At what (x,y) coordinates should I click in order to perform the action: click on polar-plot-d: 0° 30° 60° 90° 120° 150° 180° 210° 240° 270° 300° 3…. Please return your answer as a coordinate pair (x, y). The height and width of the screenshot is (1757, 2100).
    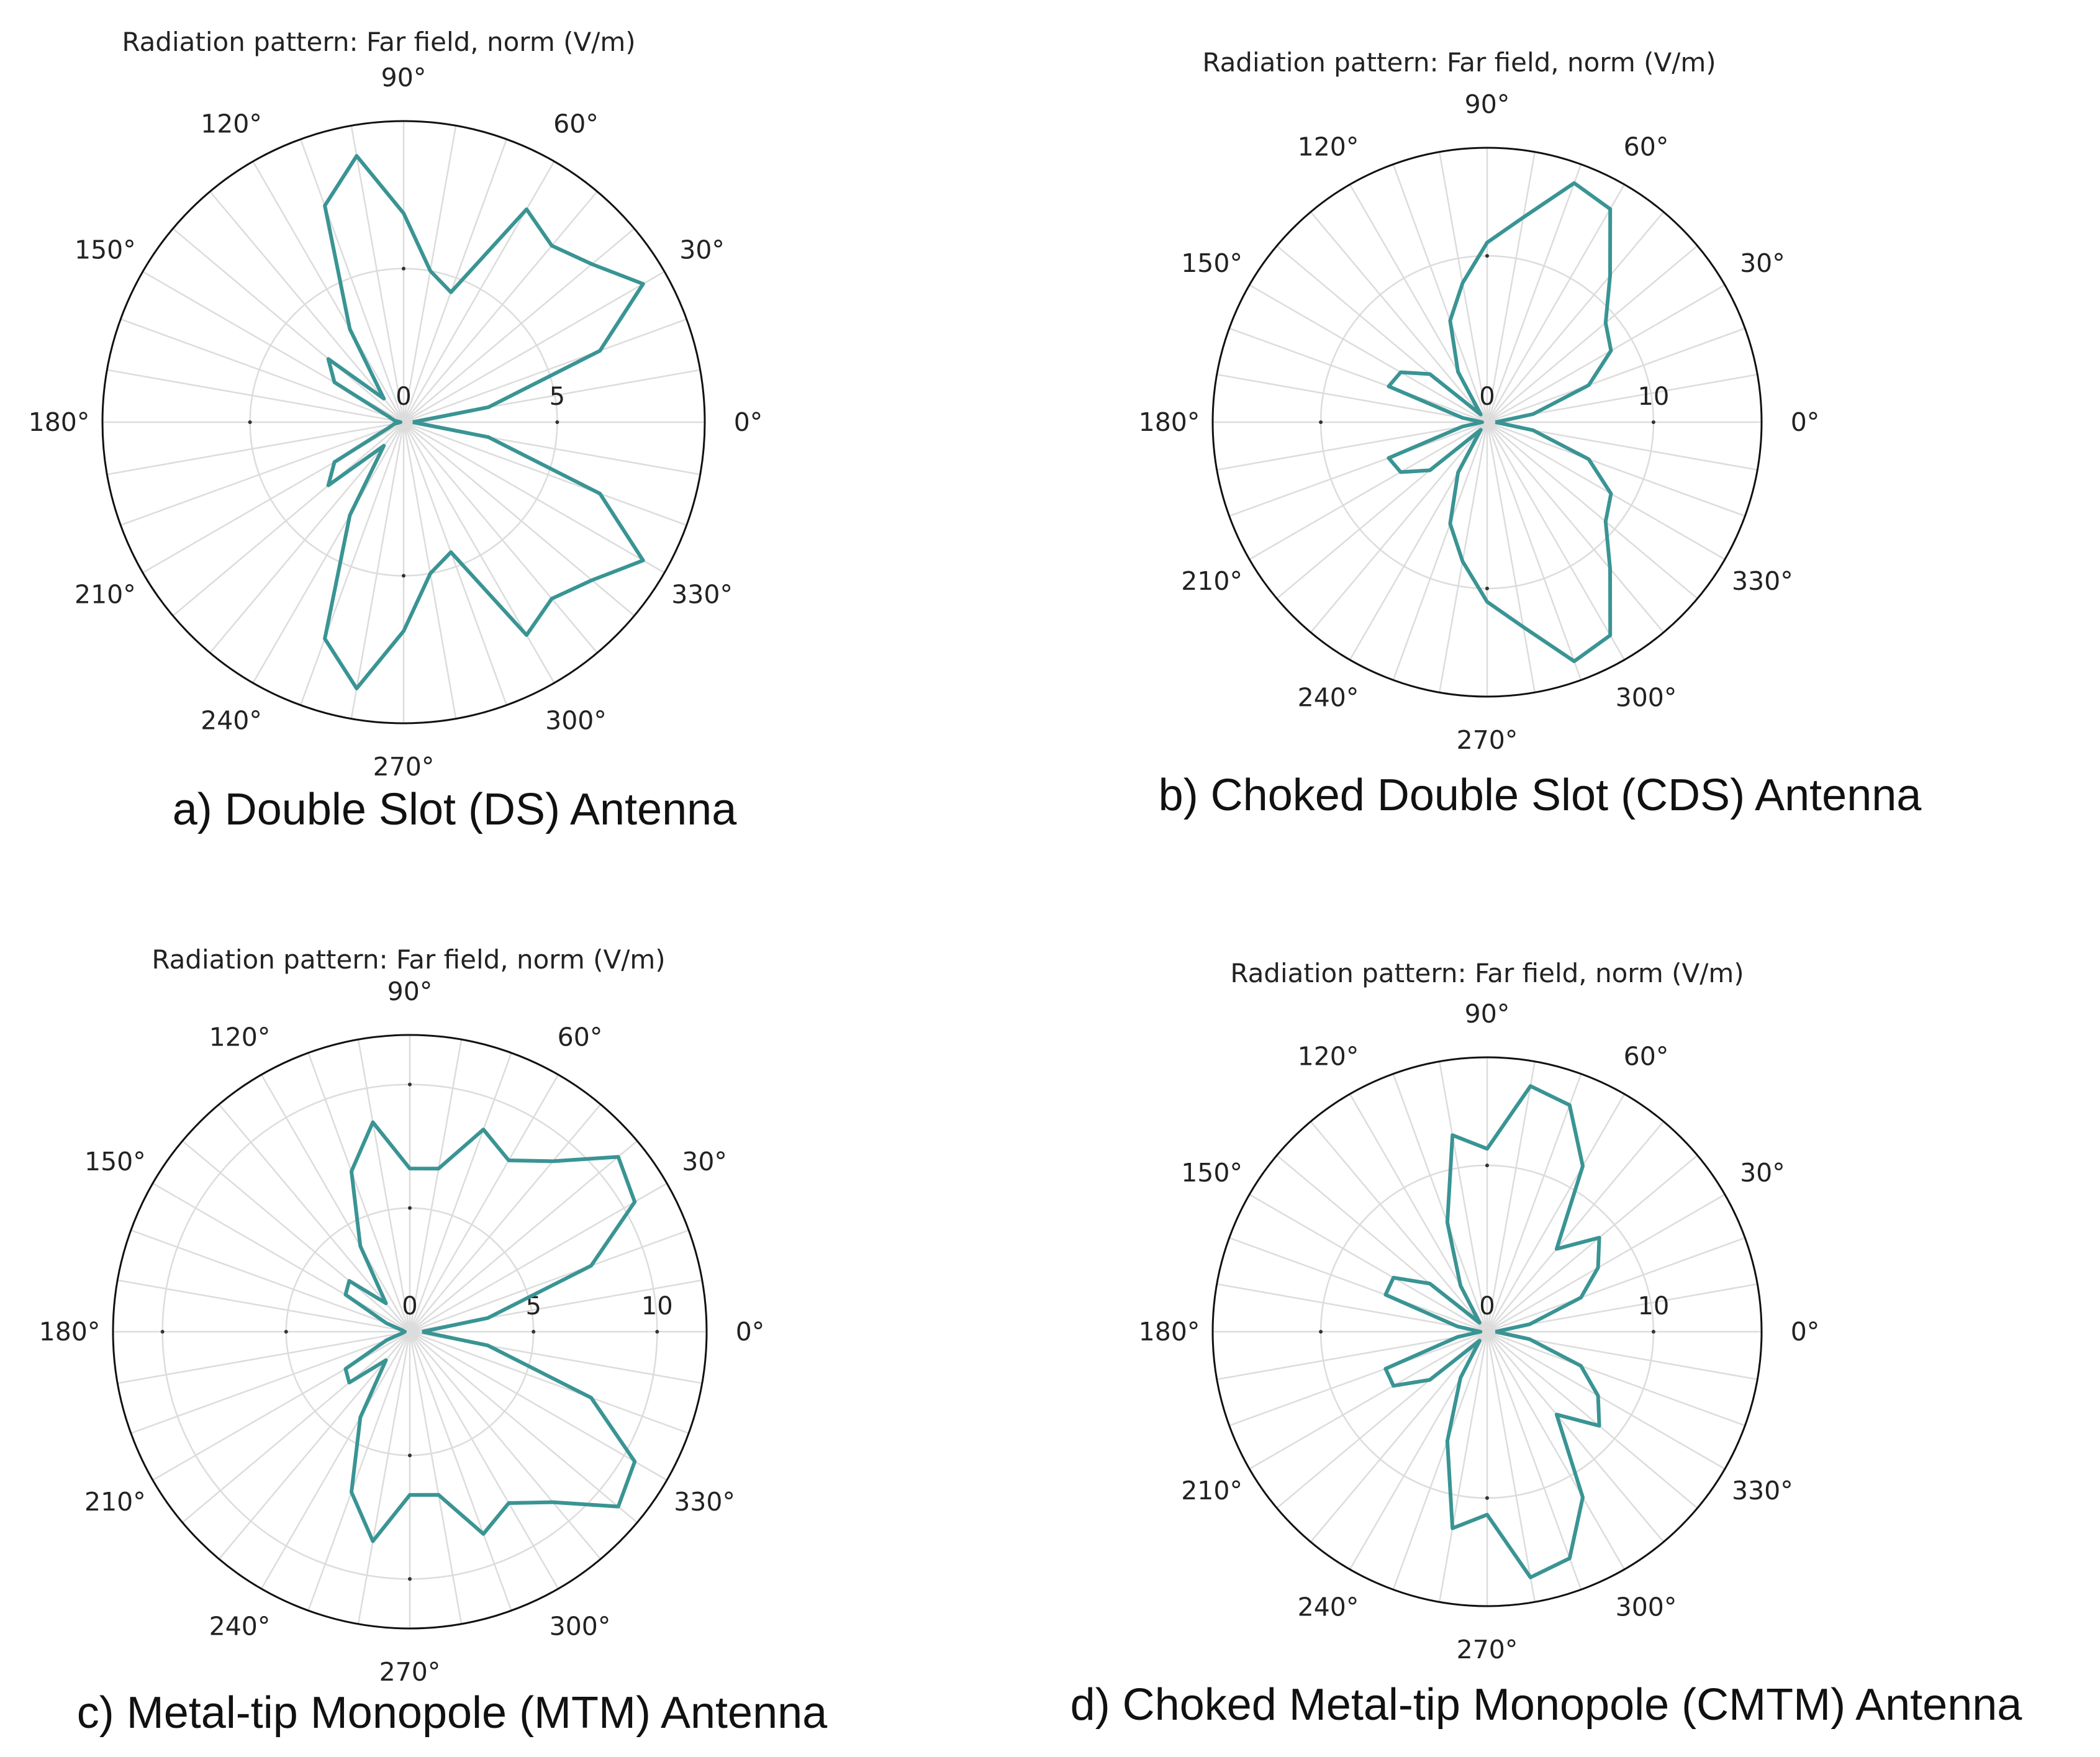
    Looking at the image, I should click on (1479, 1331).